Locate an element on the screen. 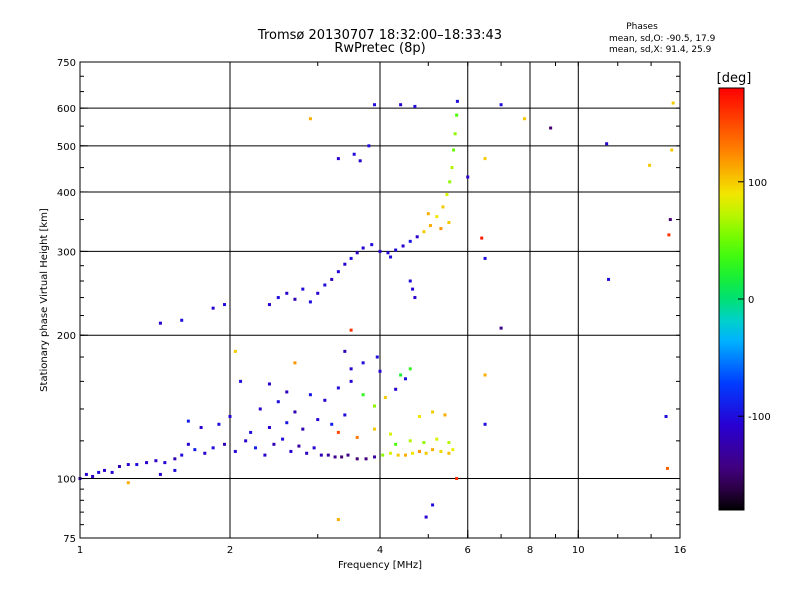  colorbar-tick-label: -100 is located at coordinates (759, 417).